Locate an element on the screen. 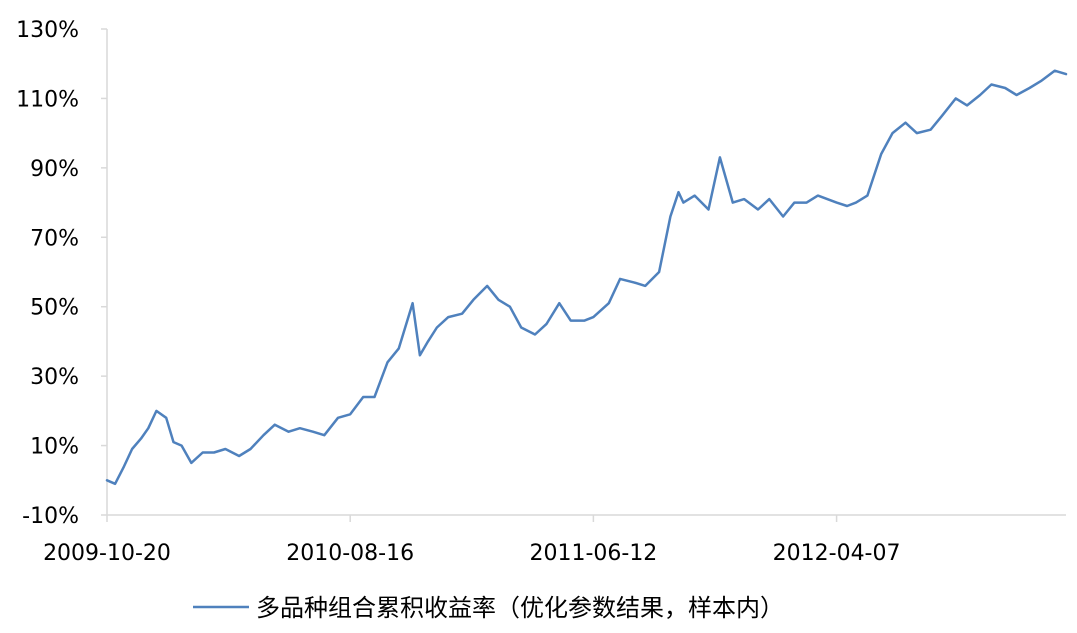 This screenshot has width=1077, height=633. y-tick-label: 90% is located at coordinates (54, 169).